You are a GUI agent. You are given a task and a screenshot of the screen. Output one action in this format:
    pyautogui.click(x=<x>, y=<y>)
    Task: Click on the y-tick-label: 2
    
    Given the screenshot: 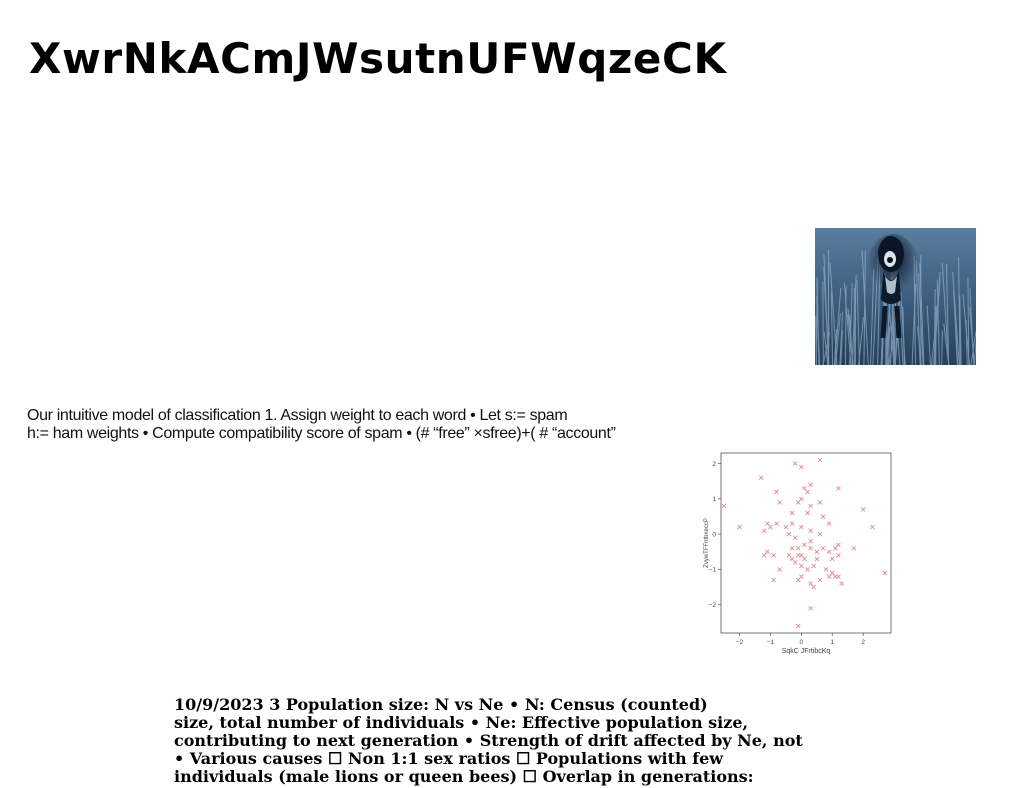 What is the action you would take?
    pyautogui.click(x=714, y=464)
    